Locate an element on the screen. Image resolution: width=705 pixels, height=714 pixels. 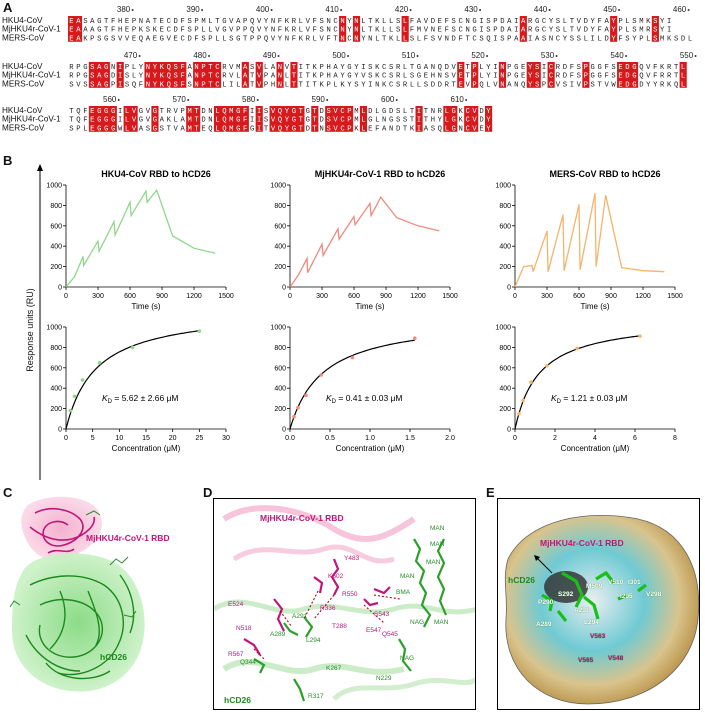
residue-char: Q is located at coordinates (141, 39).